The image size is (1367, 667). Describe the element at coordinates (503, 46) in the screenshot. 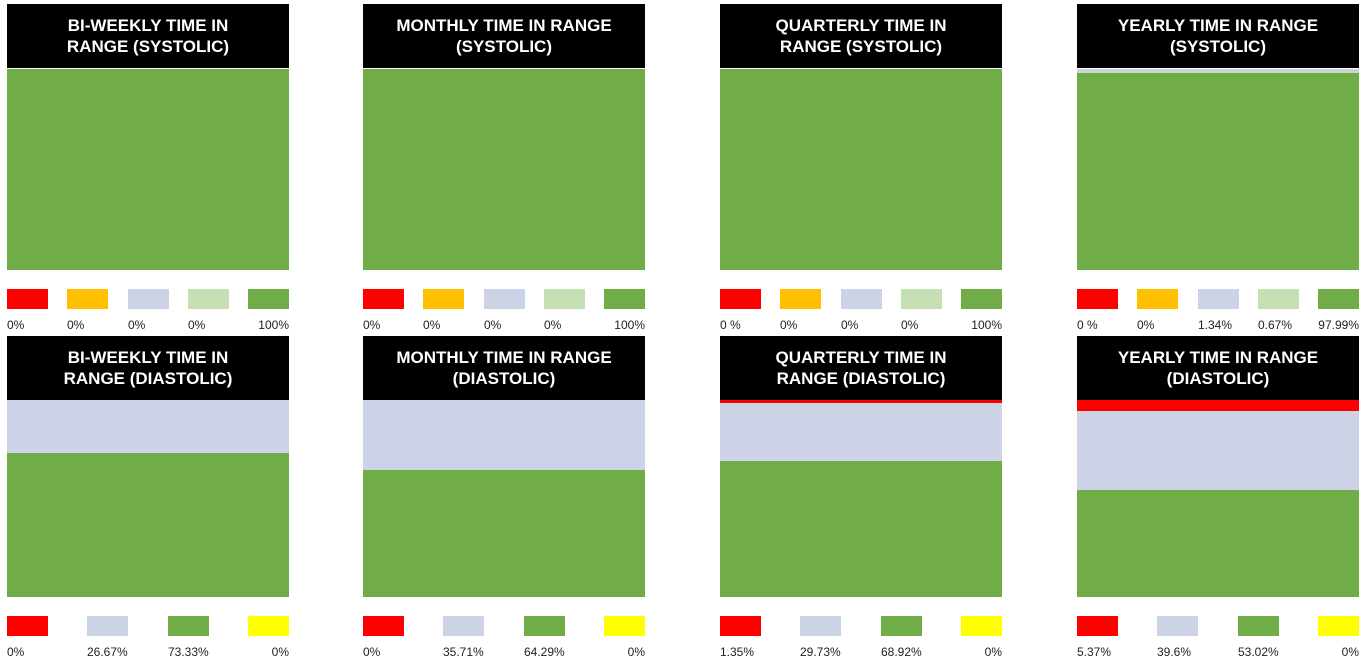

I see `chart-title-line: (SYSTOLIC)` at that location.